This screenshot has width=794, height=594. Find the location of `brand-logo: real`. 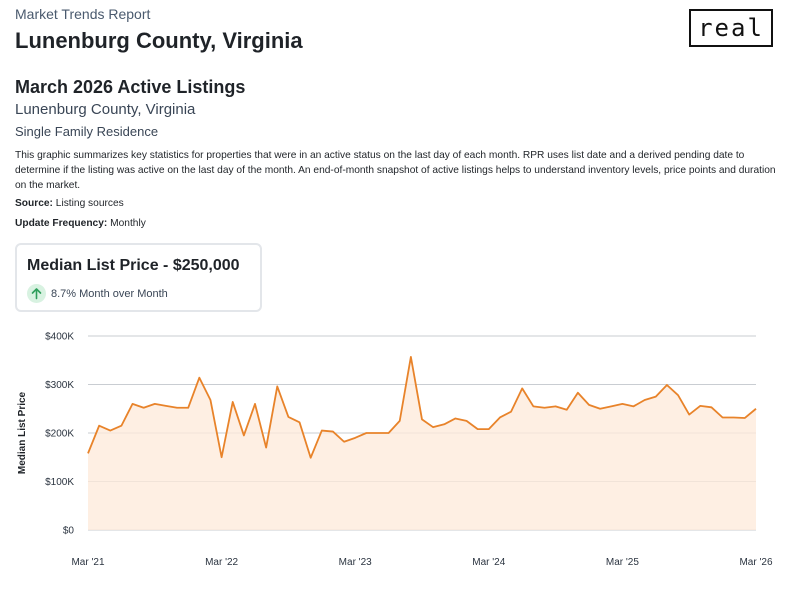

brand-logo: real is located at coordinates (731, 28).